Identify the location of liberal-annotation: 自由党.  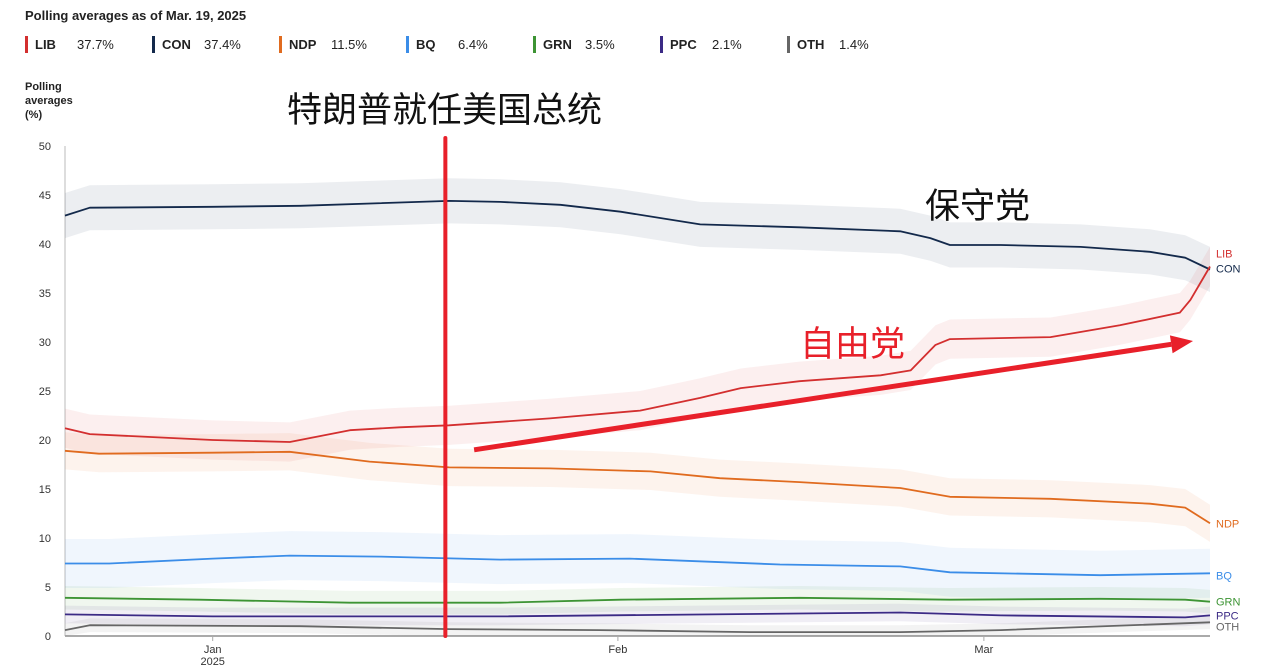
(853, 345).